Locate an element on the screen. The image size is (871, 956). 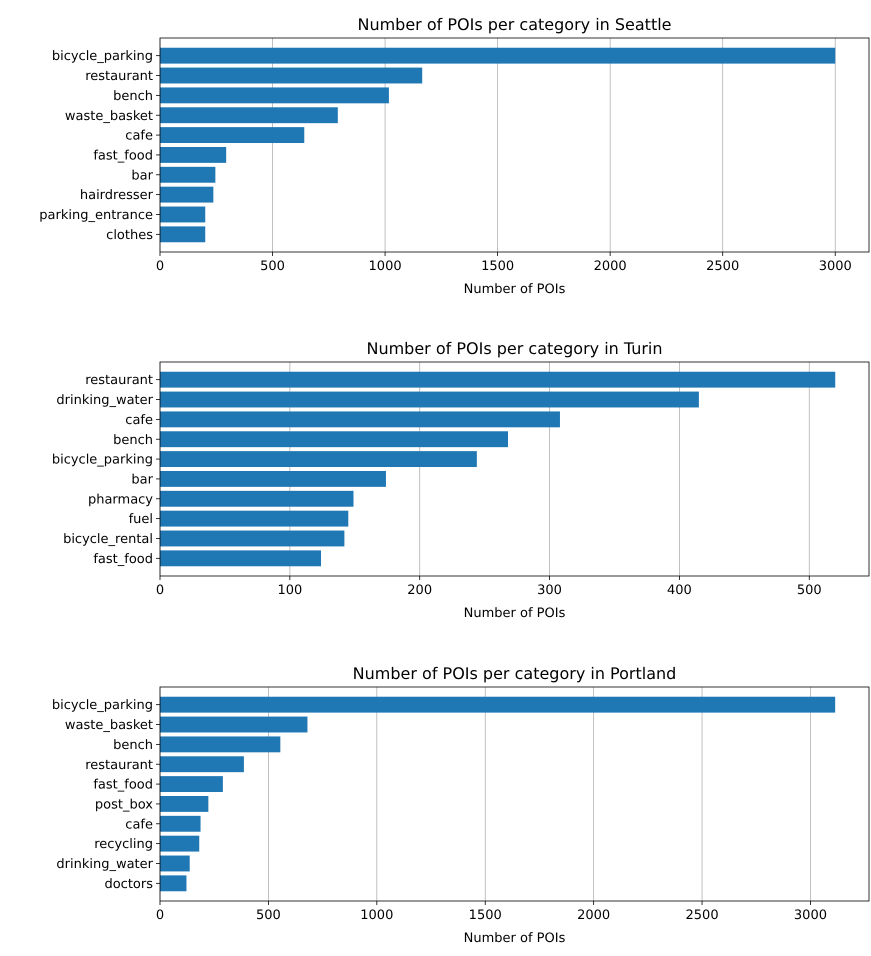
chart-title: Number of POIs per category in Seattle is located at coordinates (514, 24).